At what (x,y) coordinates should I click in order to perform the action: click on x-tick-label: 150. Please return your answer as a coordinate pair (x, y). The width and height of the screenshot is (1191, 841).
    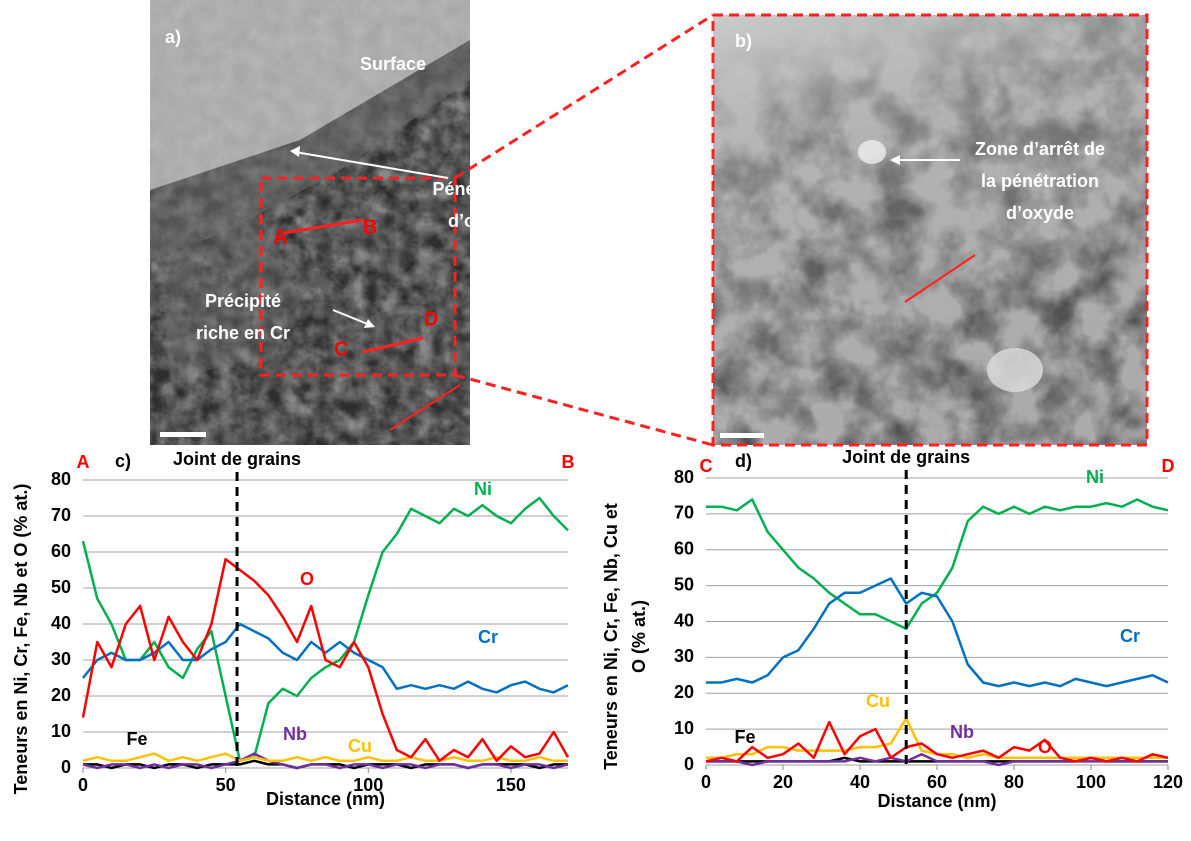
    Looking at the image, I should click on (511, 785).